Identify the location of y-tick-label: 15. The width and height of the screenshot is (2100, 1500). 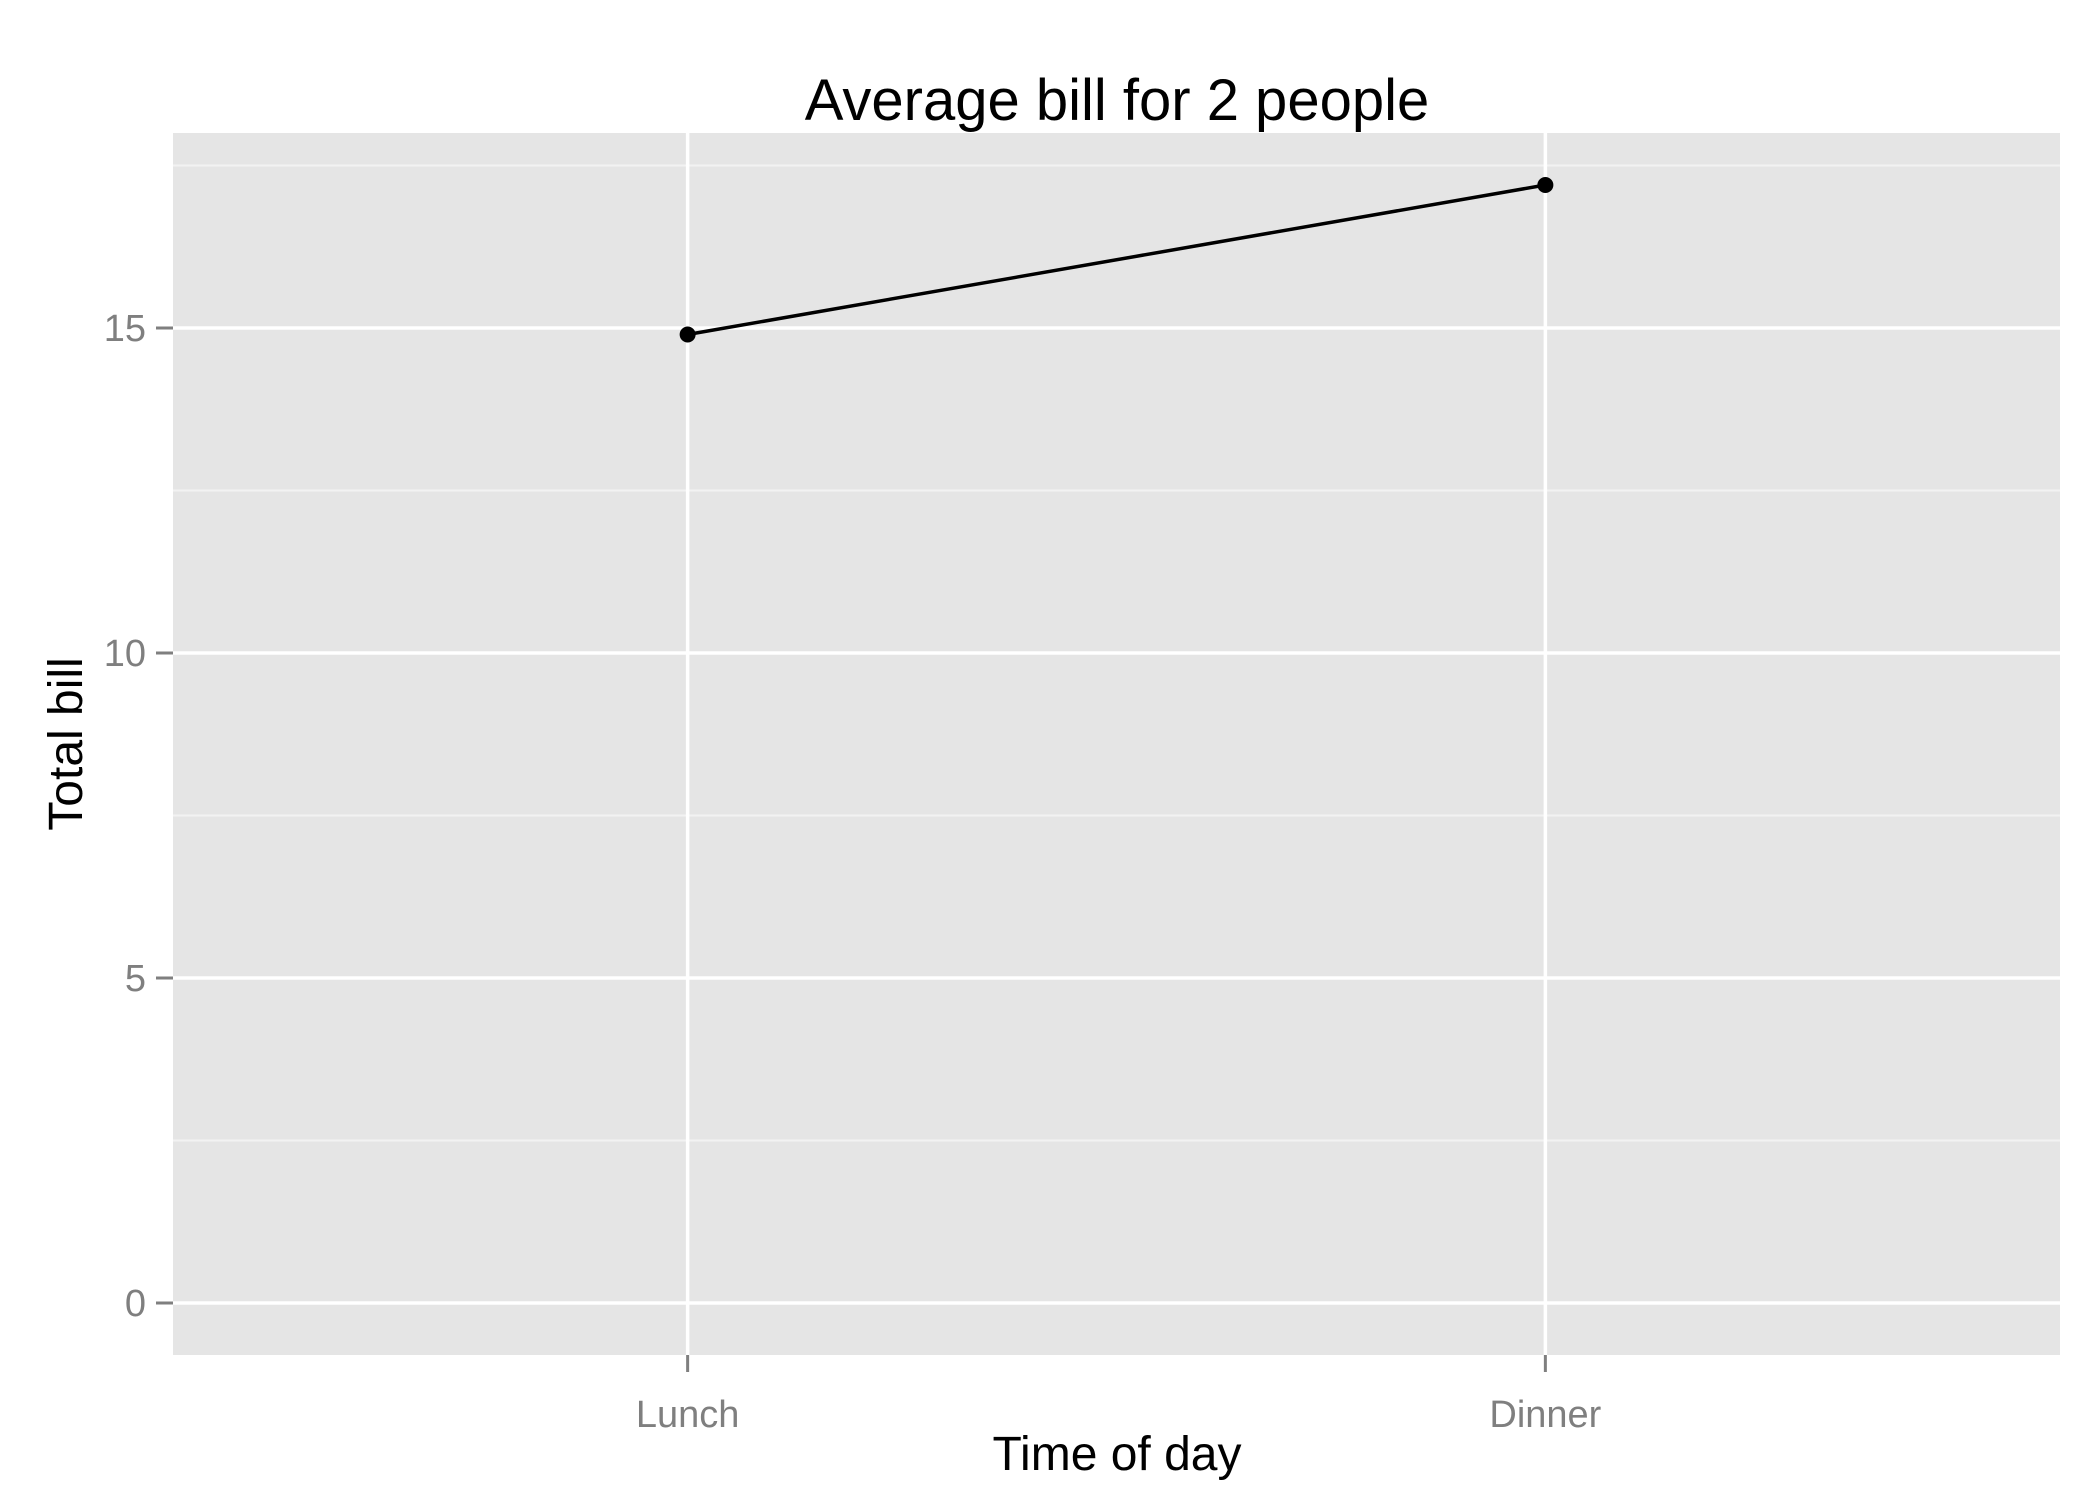
(125, 329).